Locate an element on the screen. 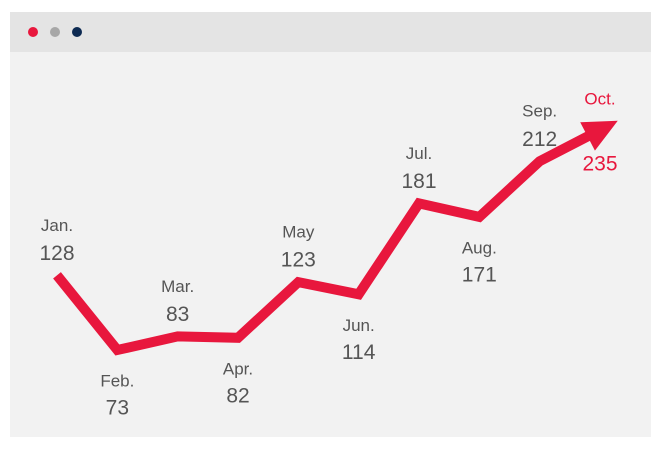  value-label: 171 is located at coordinates (479, 274).